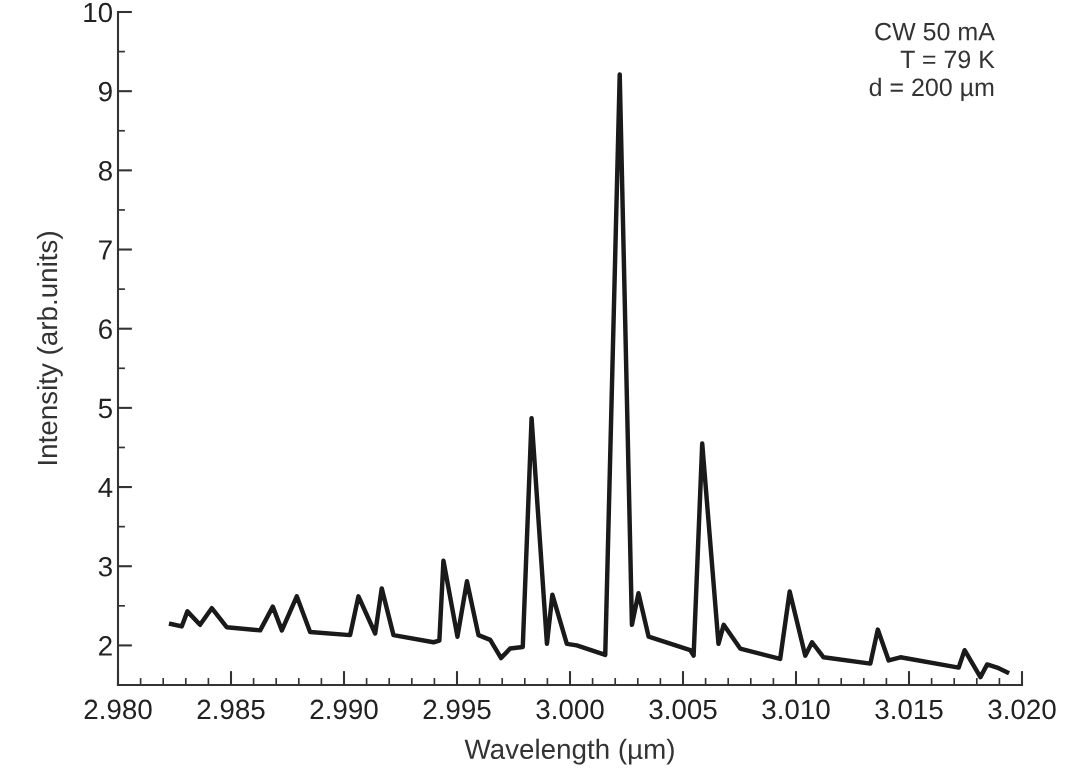 This screenshot has height=779, width=1081. I want to click on y-axis-title: Intensity (arb.units), so click(49, 348).